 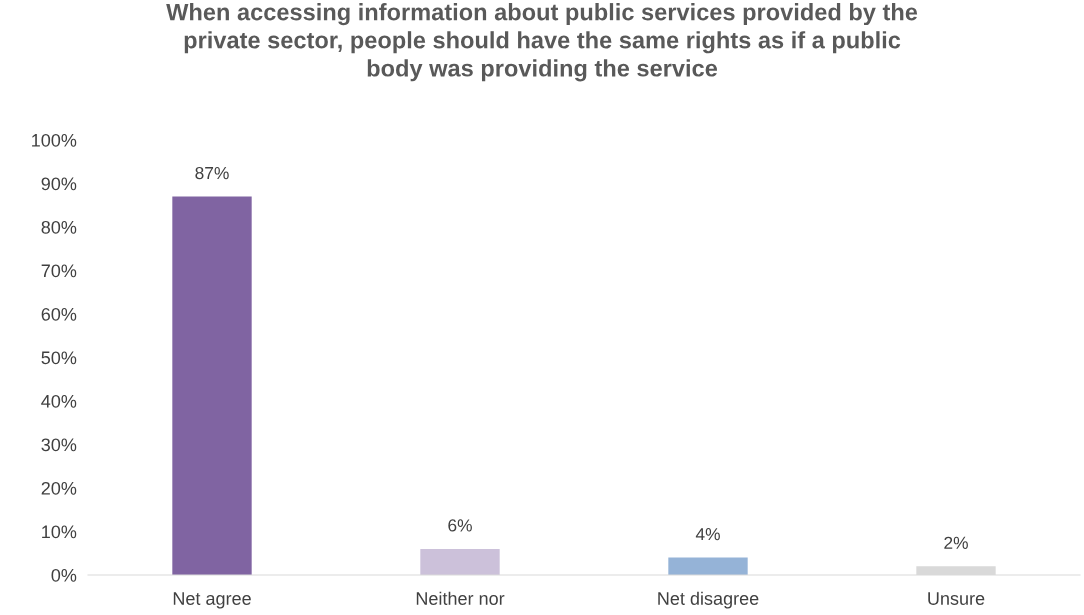 What do you see at coordinates (542, 42) in the screenshot?
I see `chart-title: When accessing information about public services provided by the private sector, people should have the same rights as if a public body was providing the service` at bounding box center [542, 42].